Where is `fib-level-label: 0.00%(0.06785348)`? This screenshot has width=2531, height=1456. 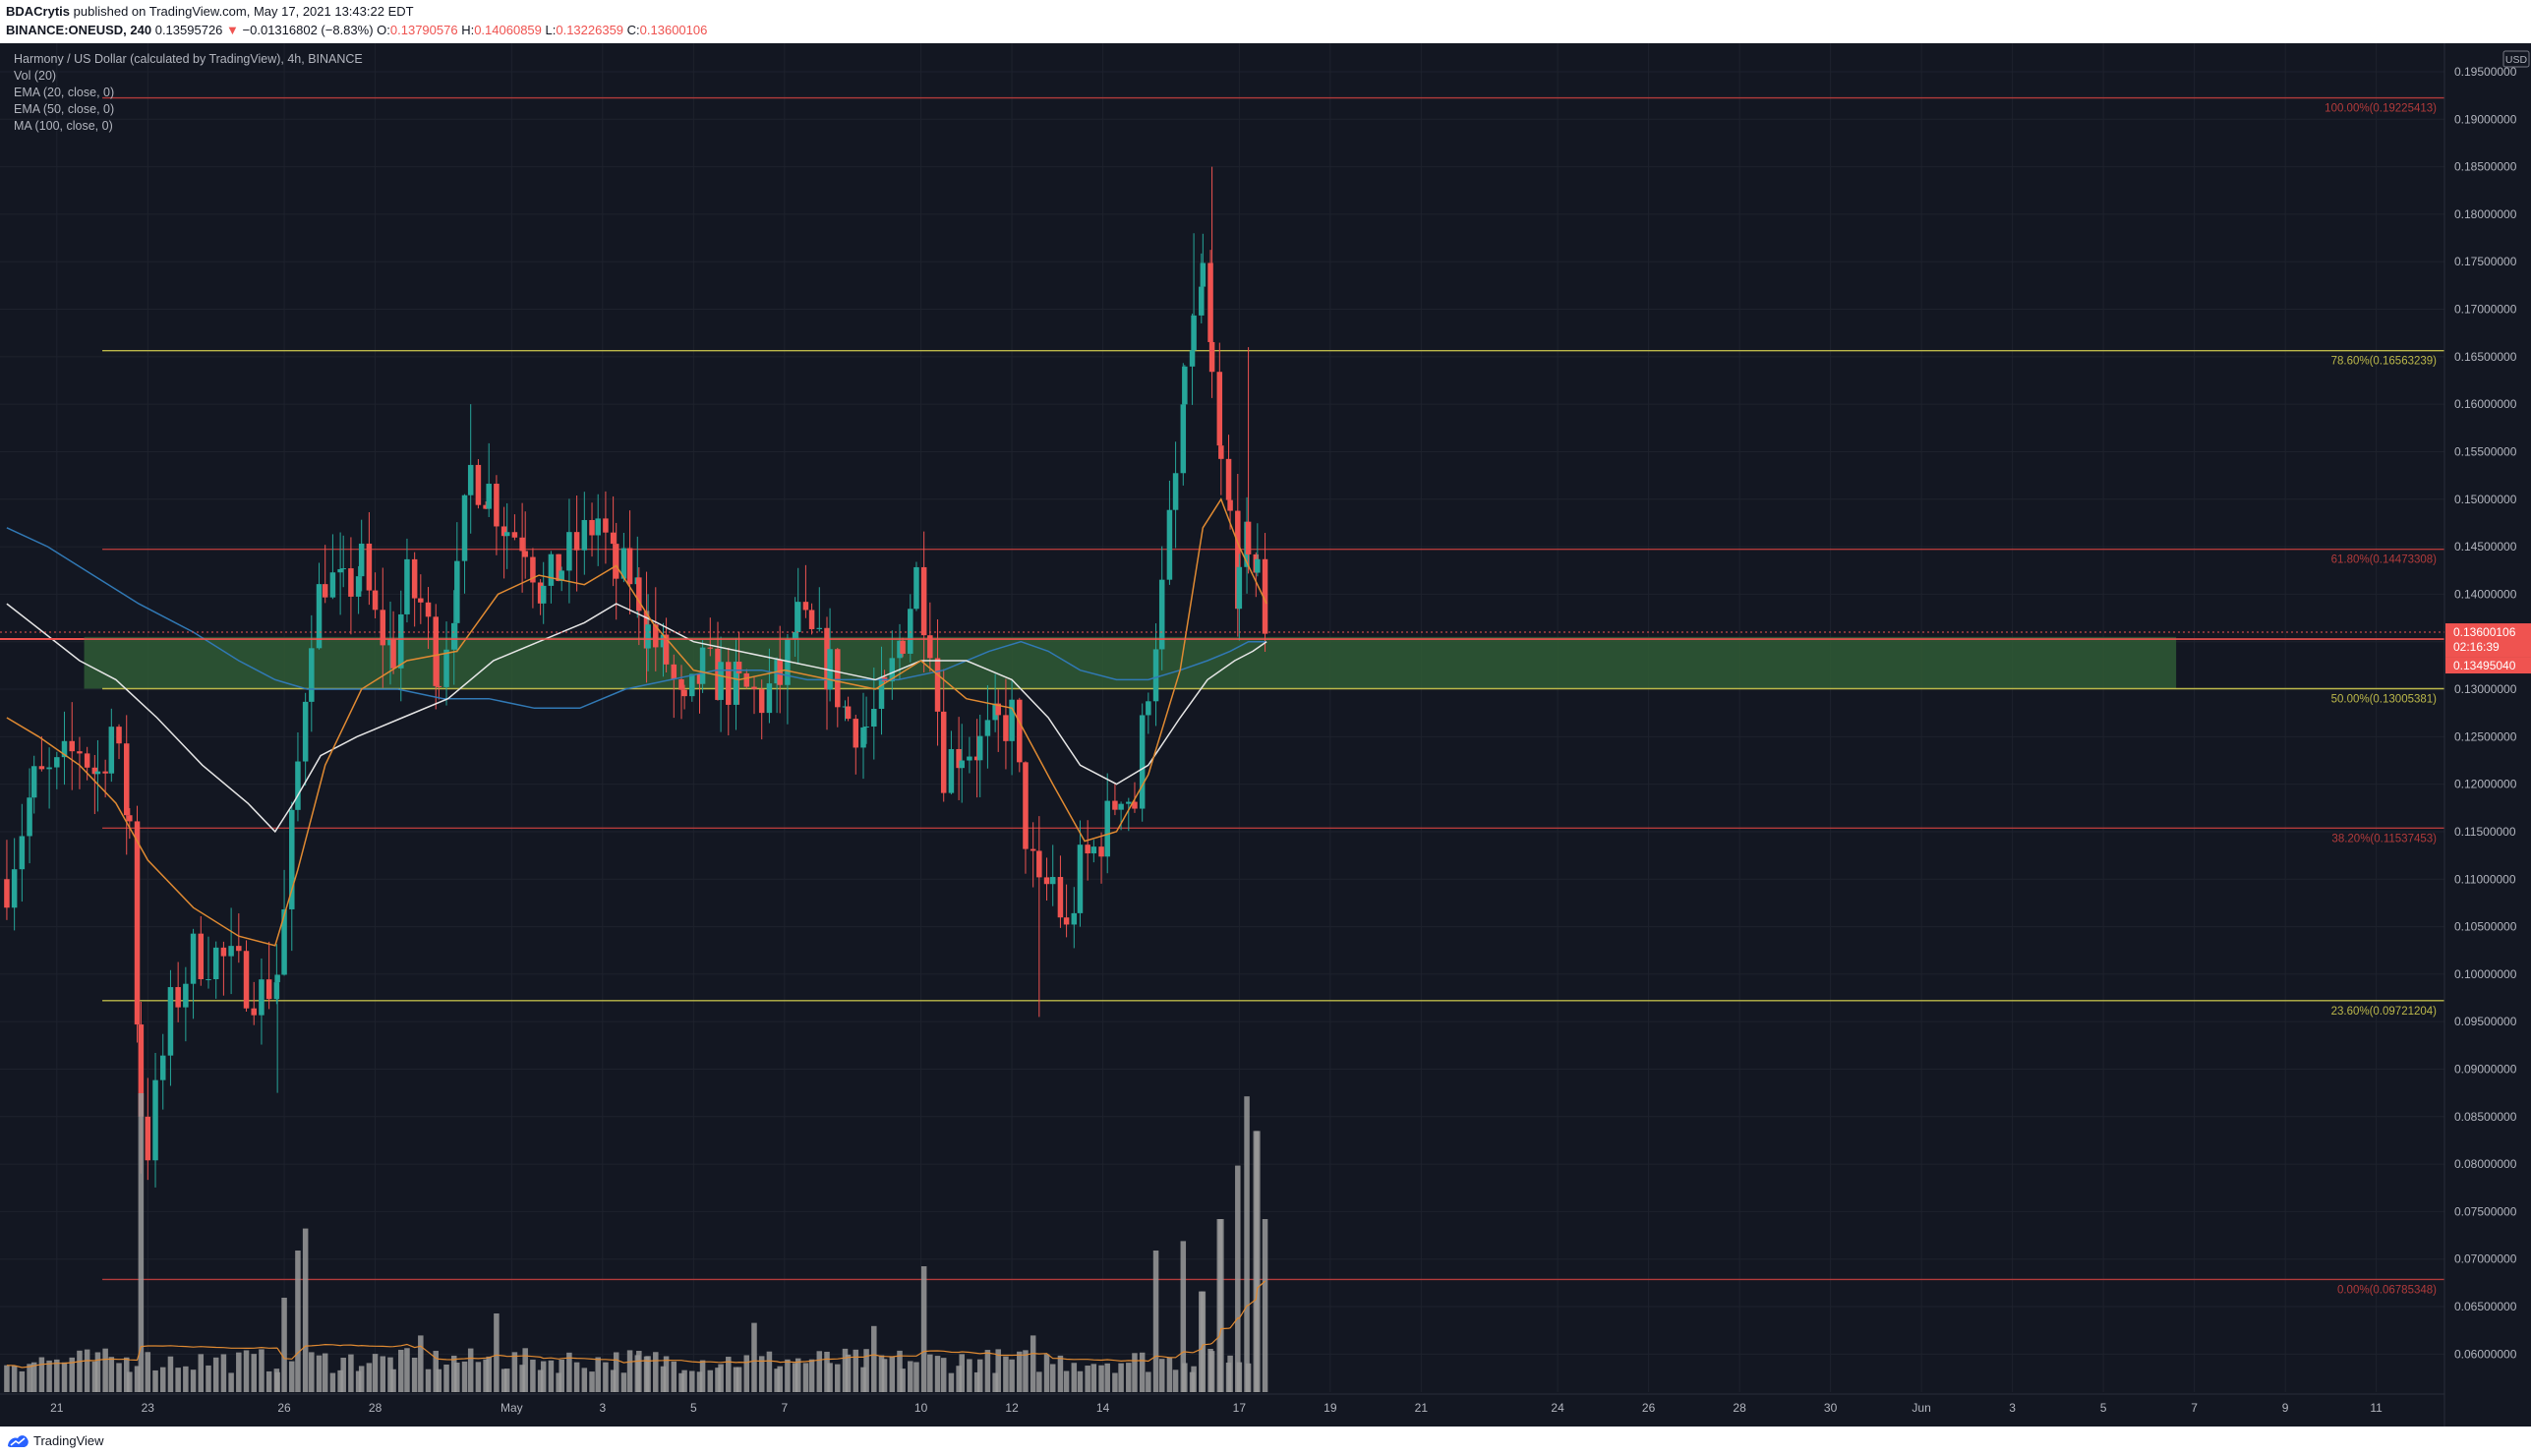 fib-level-label: 0.00%(0.06785348) is located at coordinates (2387, 1290).